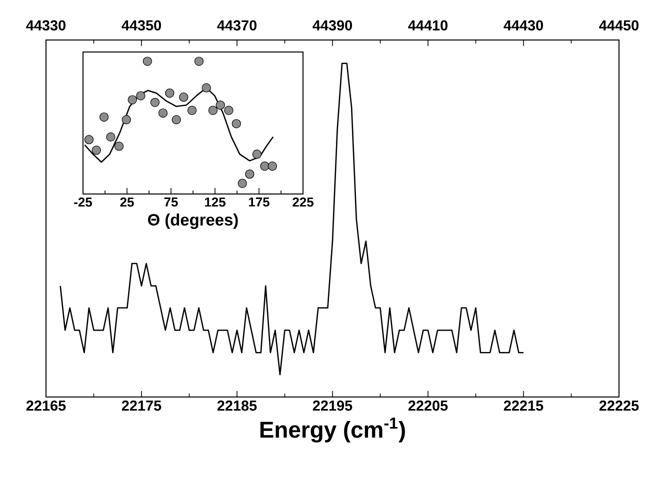 This screenshot has height=477, width=645. I want to click on x-tick-label: 22225, so click(619, 405).